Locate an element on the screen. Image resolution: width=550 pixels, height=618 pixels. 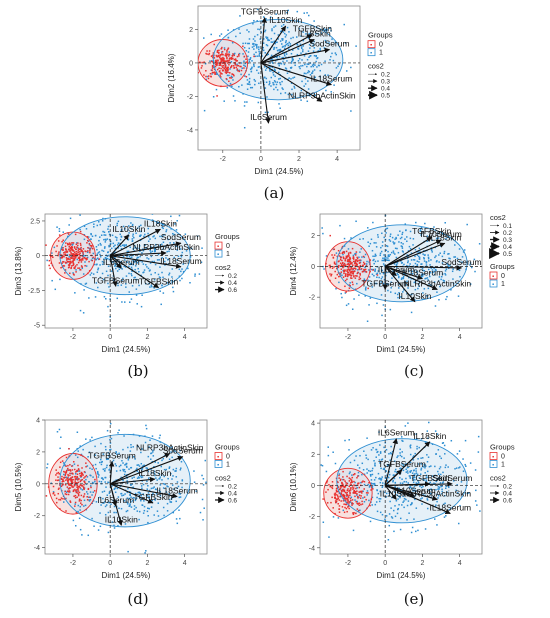
legend-cos2-label: 0.4 is located at coordinates (385, 89).